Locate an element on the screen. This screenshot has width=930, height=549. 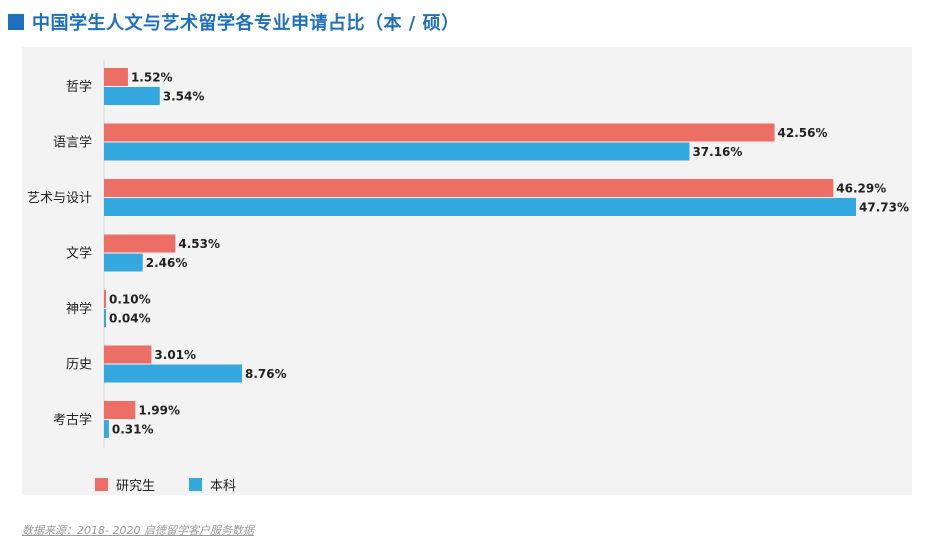
chart-title: 中国学生人文与艺术留学各专业申请占比（本 / 硕） is located at coordinates (246, 23).